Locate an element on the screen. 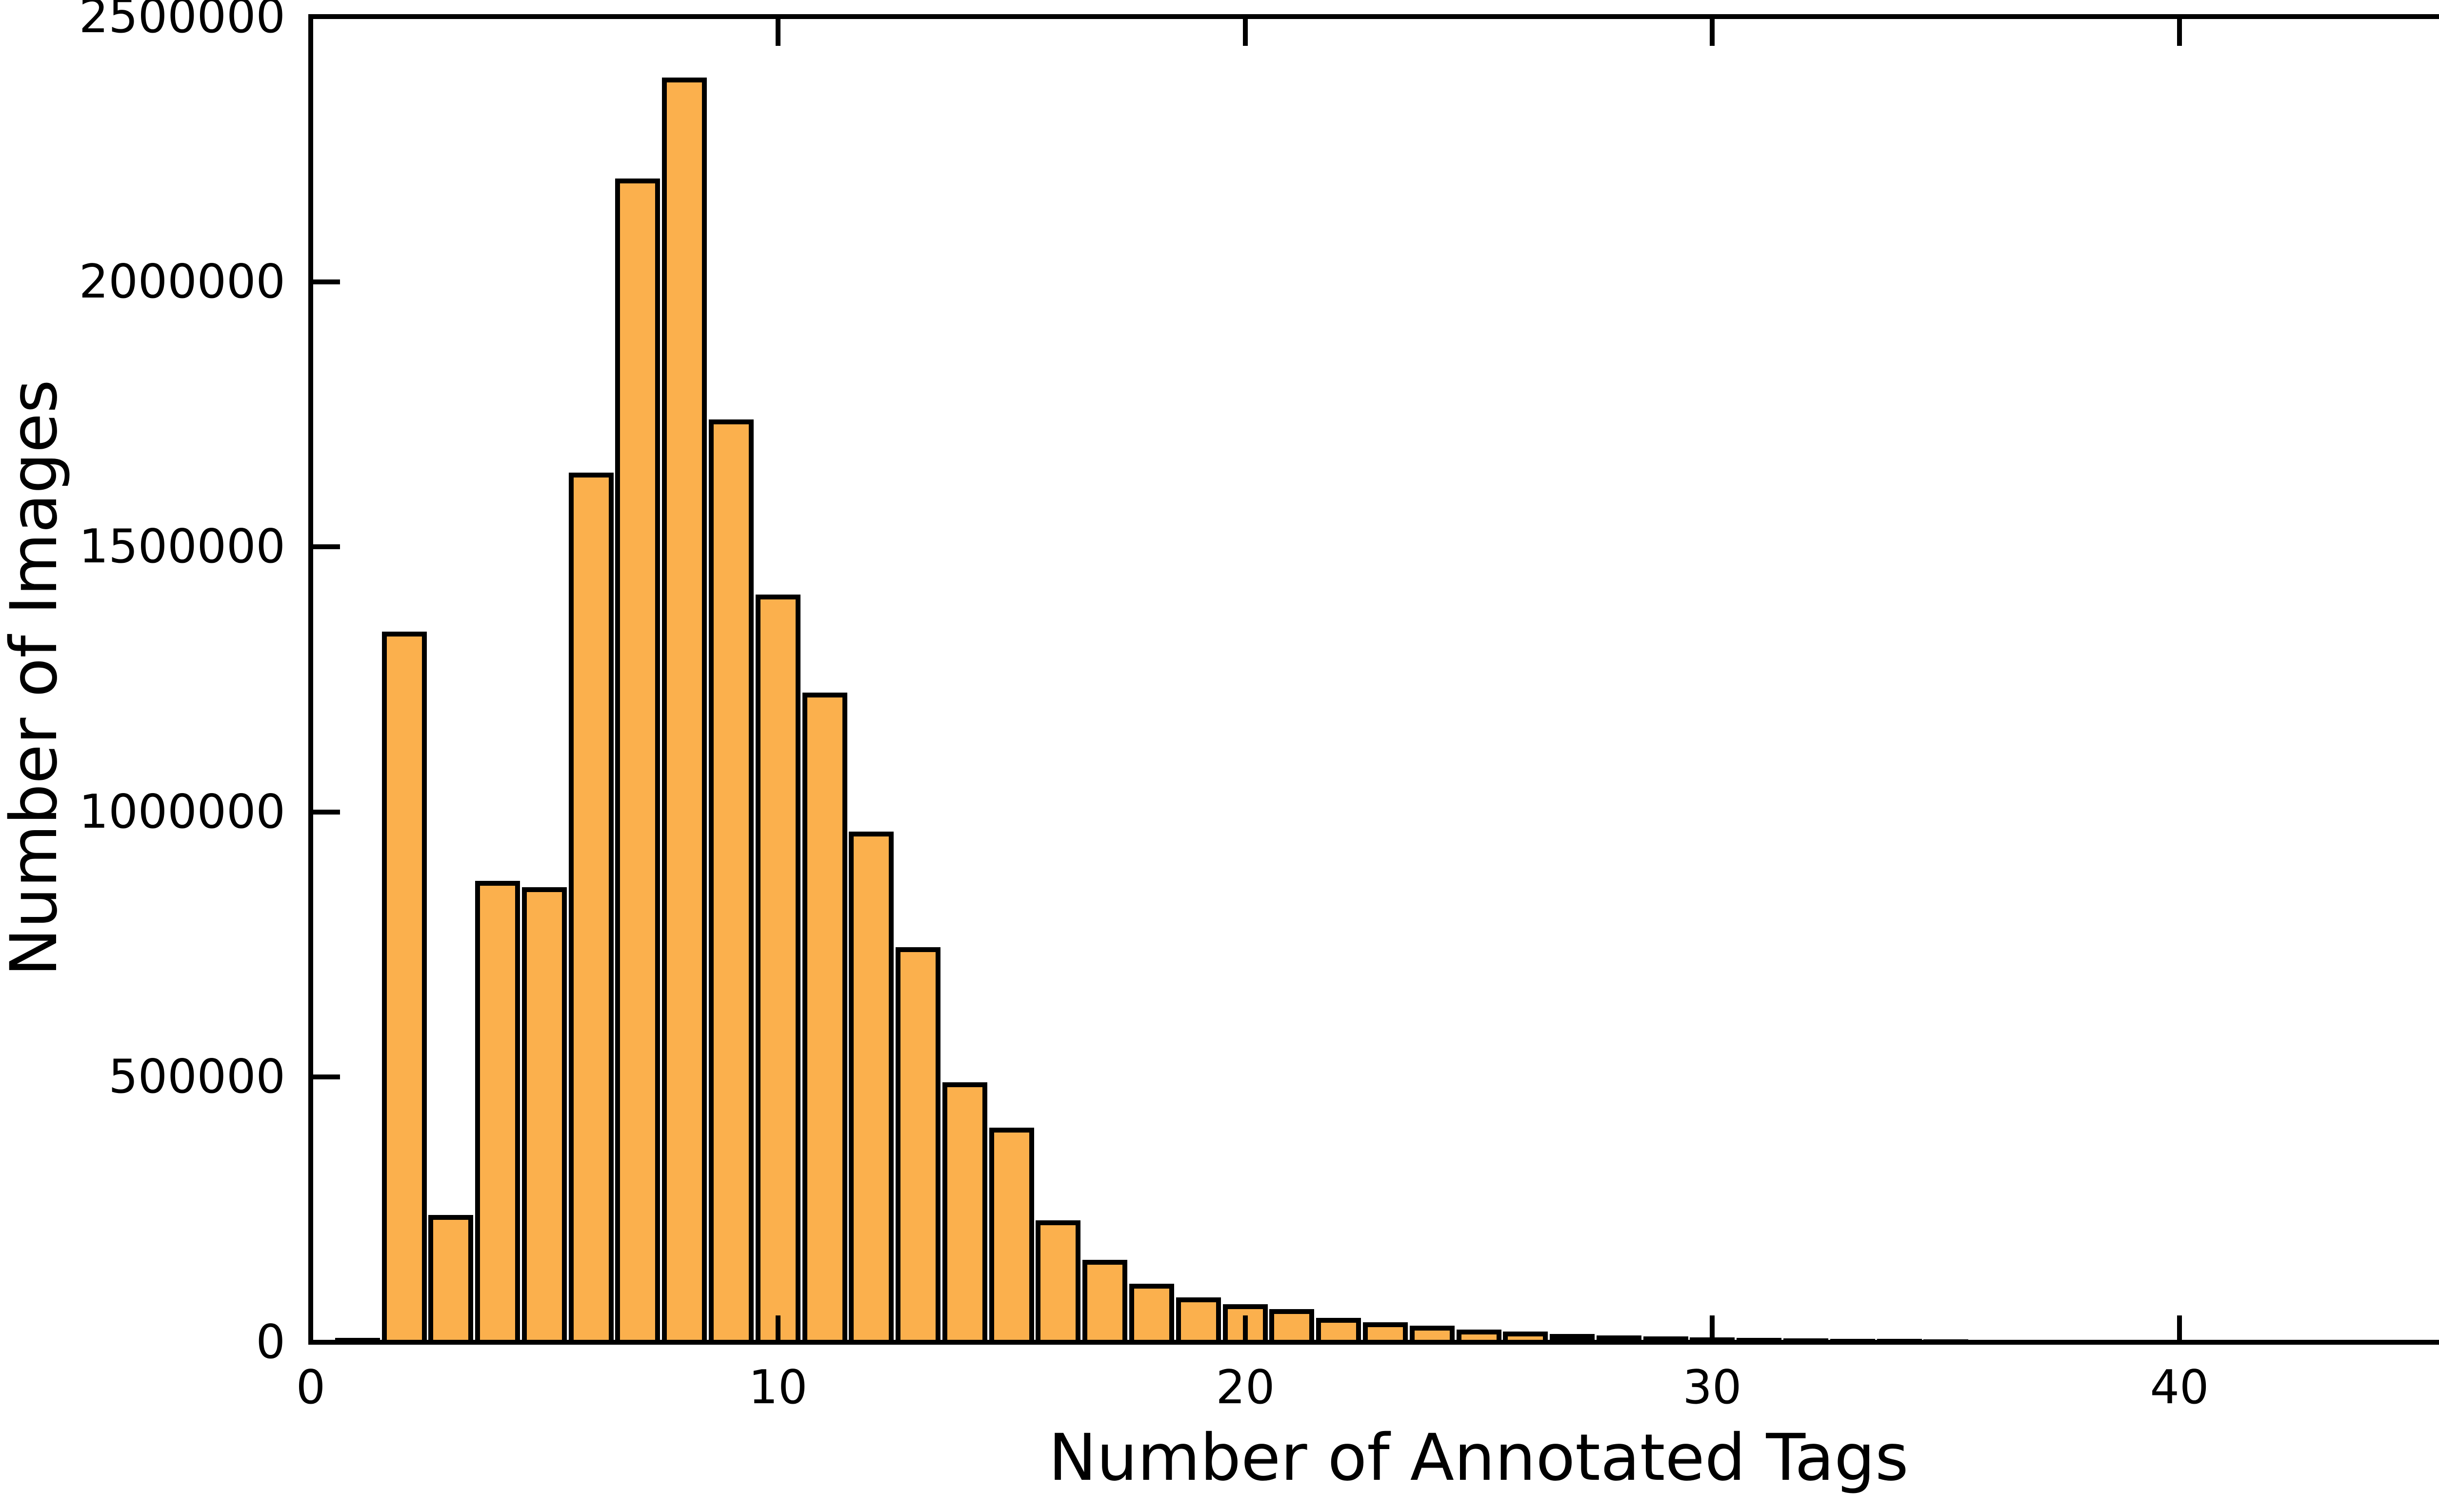  x-tick-label: 0 is located at coordinates (311, 1387).